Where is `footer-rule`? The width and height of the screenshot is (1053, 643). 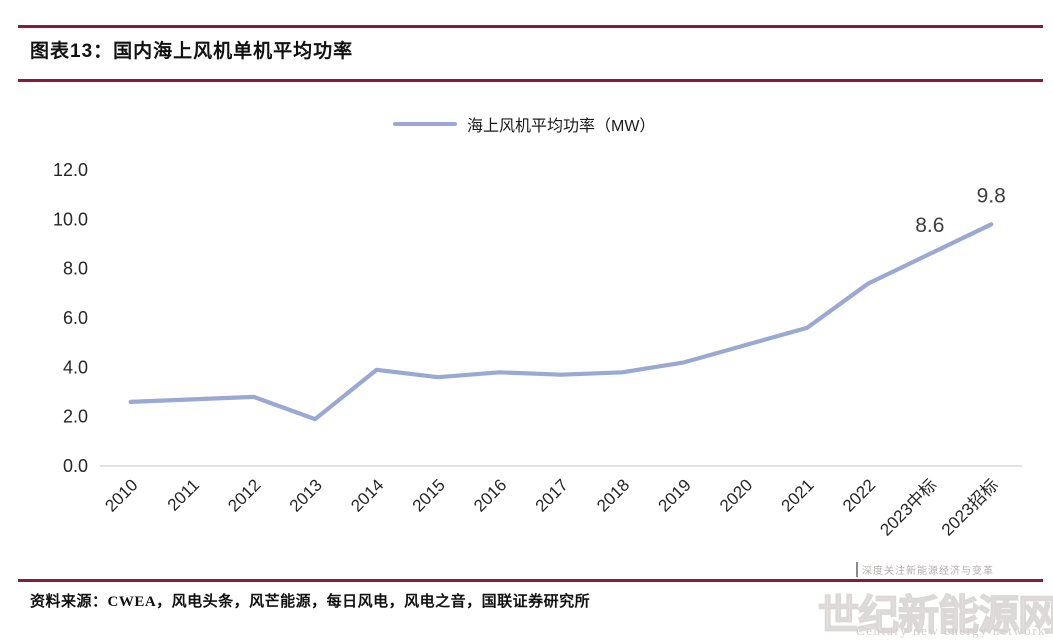
footer-rule is located at coordinates (530, 580).